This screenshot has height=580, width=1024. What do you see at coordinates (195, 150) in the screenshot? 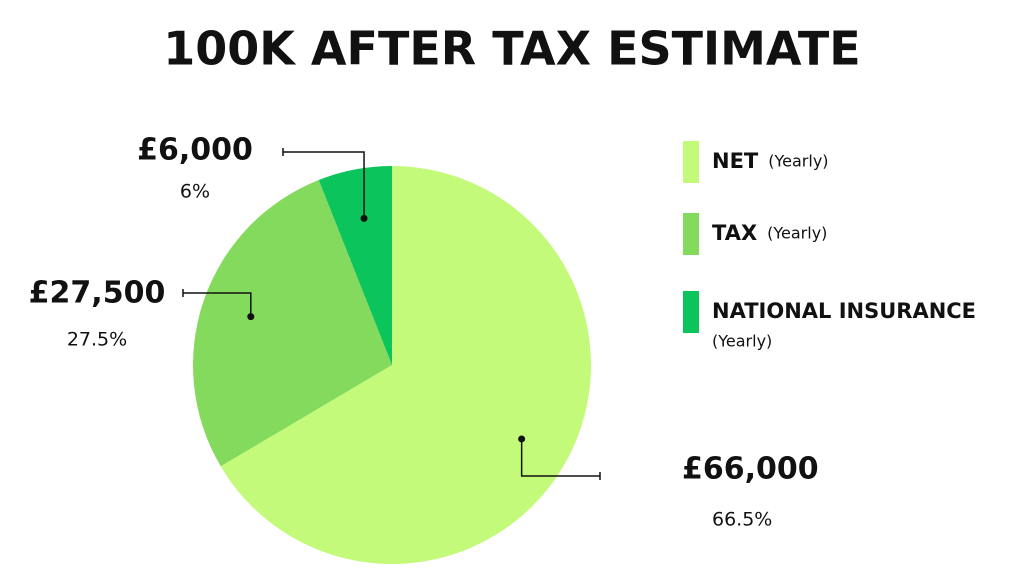
I see `amount-label: £6,000` at bounding box center [195, 150].